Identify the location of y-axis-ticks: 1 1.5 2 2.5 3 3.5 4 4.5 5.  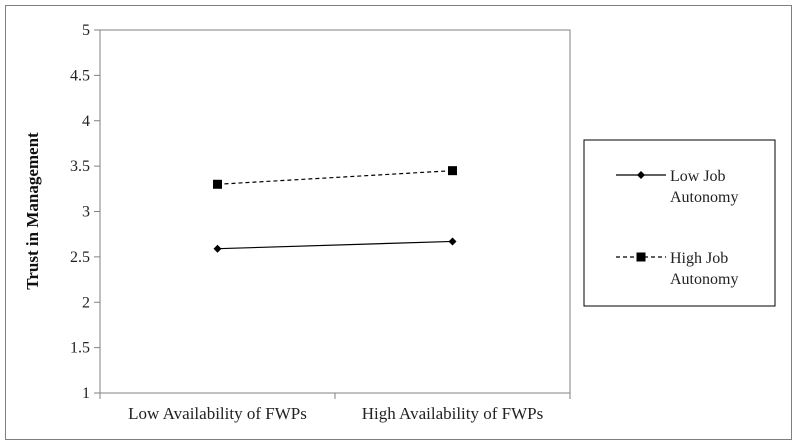
(85, 212).